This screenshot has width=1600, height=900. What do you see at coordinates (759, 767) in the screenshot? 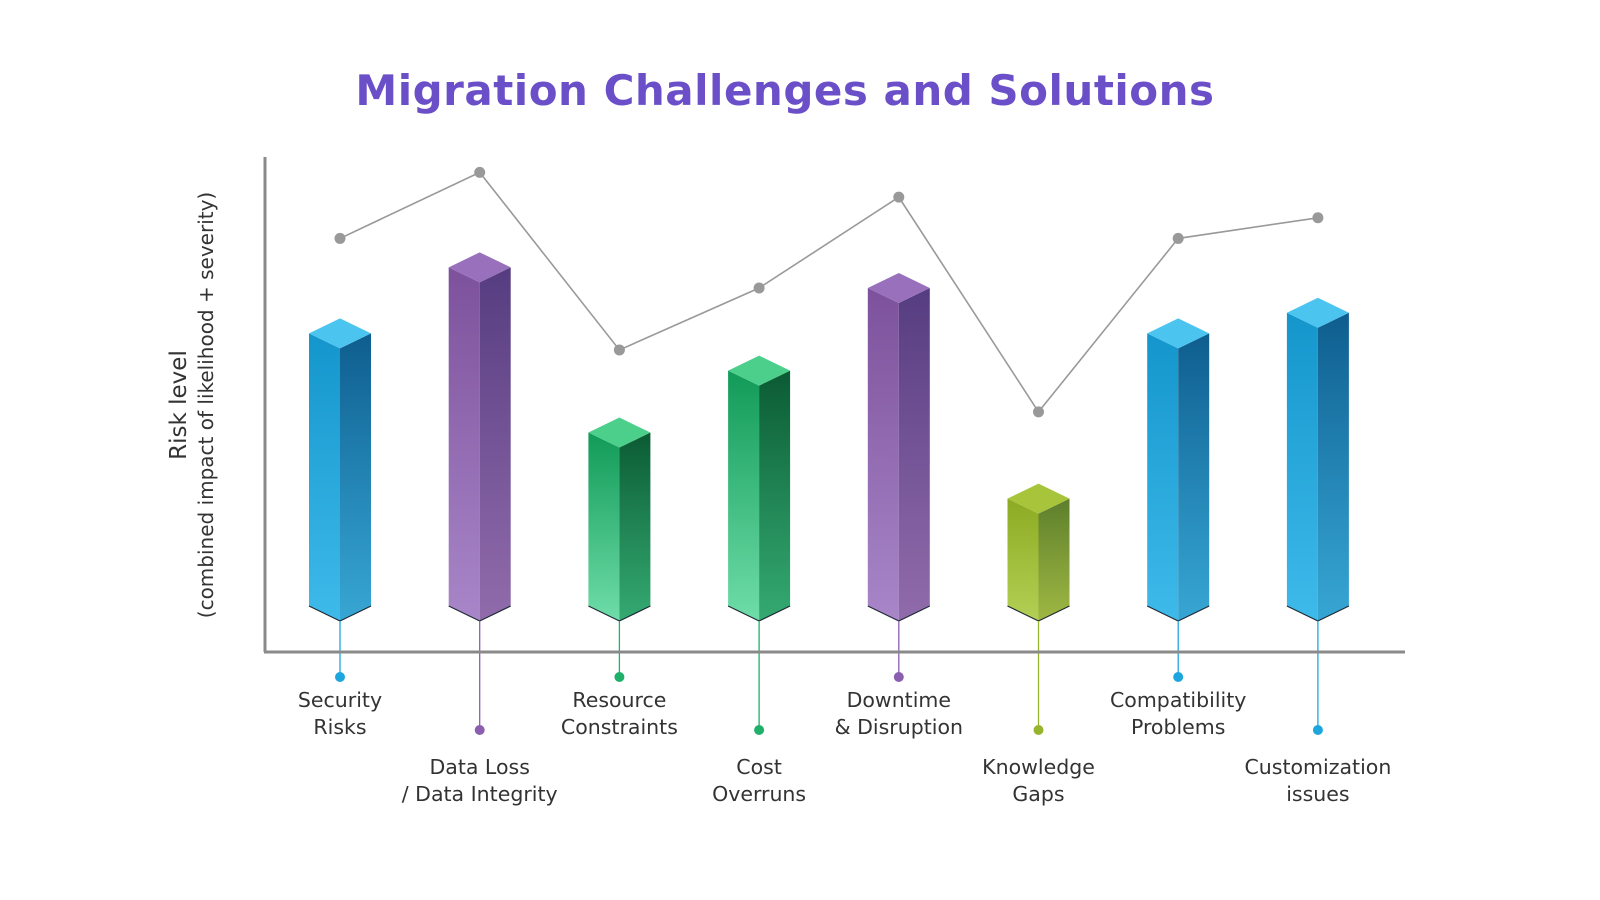
I see `category-label-line: Cost` at bounding box center [759, 767].